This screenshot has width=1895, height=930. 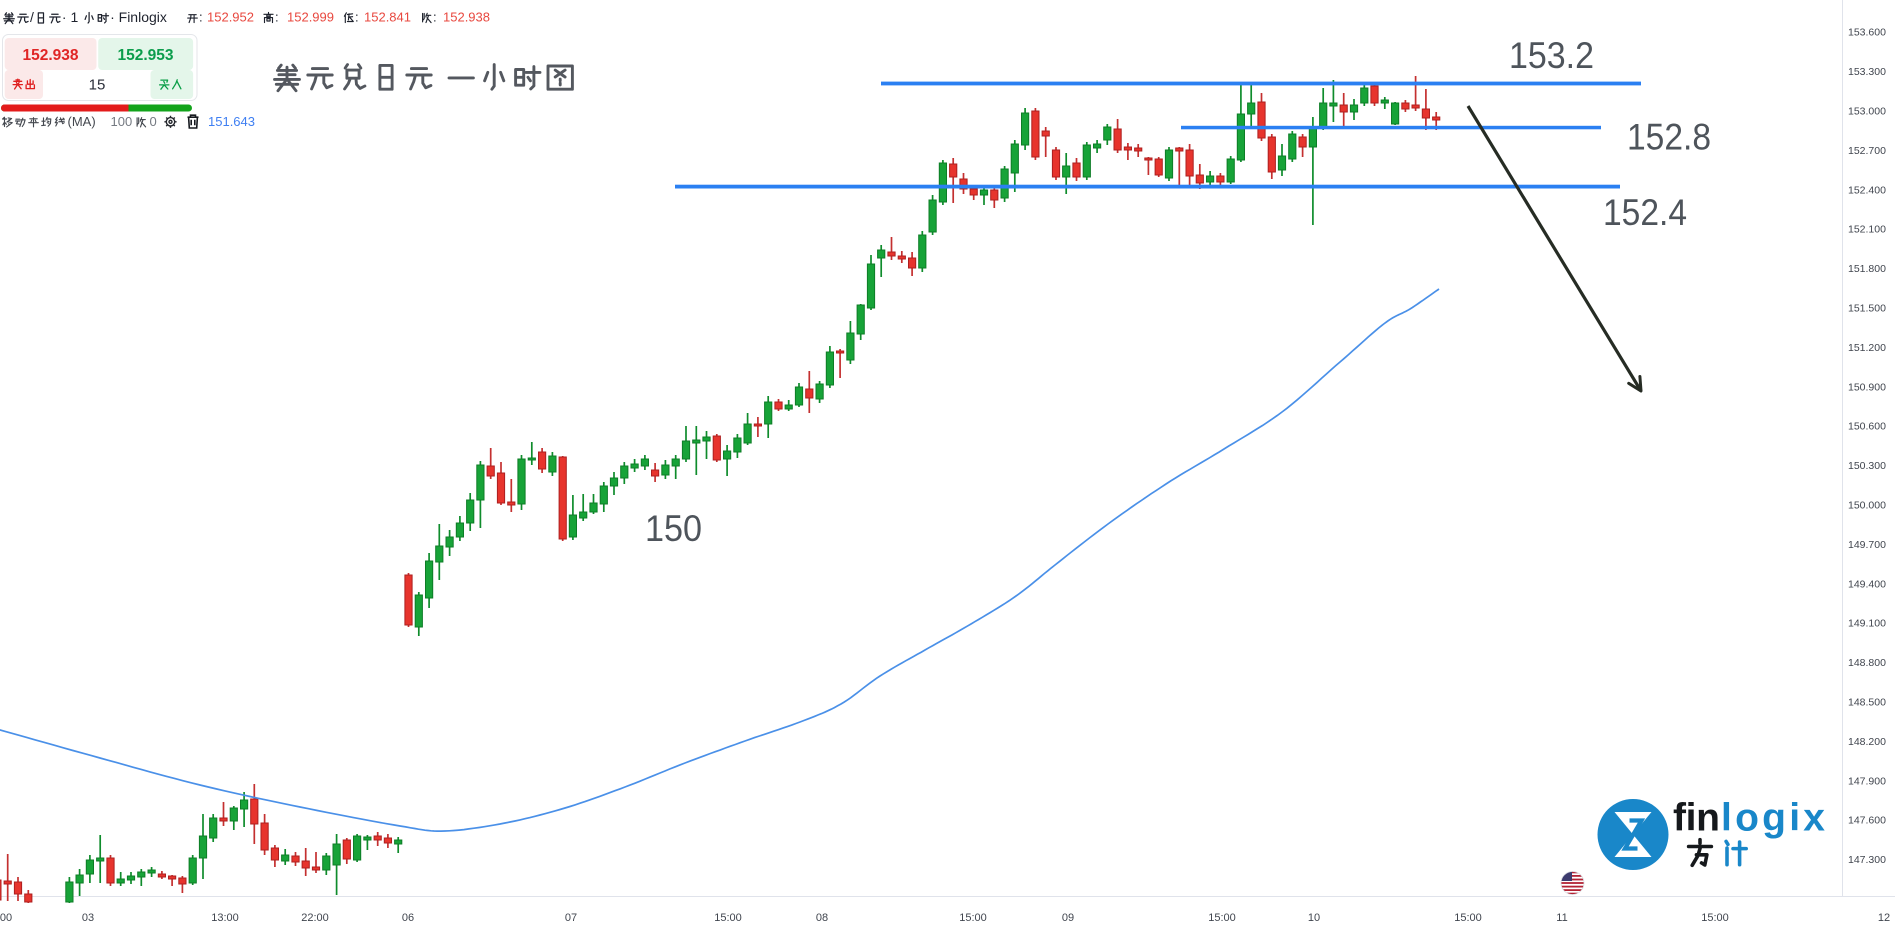 I want to click on svg-text: 00, so click(x=6, y=918).